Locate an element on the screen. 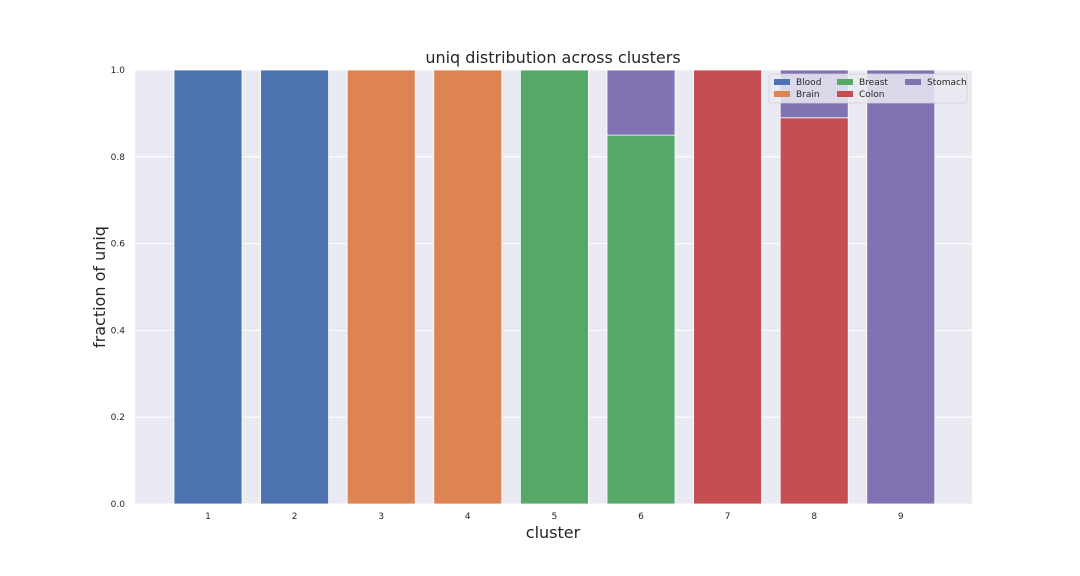  legend: Blood Brain Breast Colon Stomach is located at coordinates (868, 88).